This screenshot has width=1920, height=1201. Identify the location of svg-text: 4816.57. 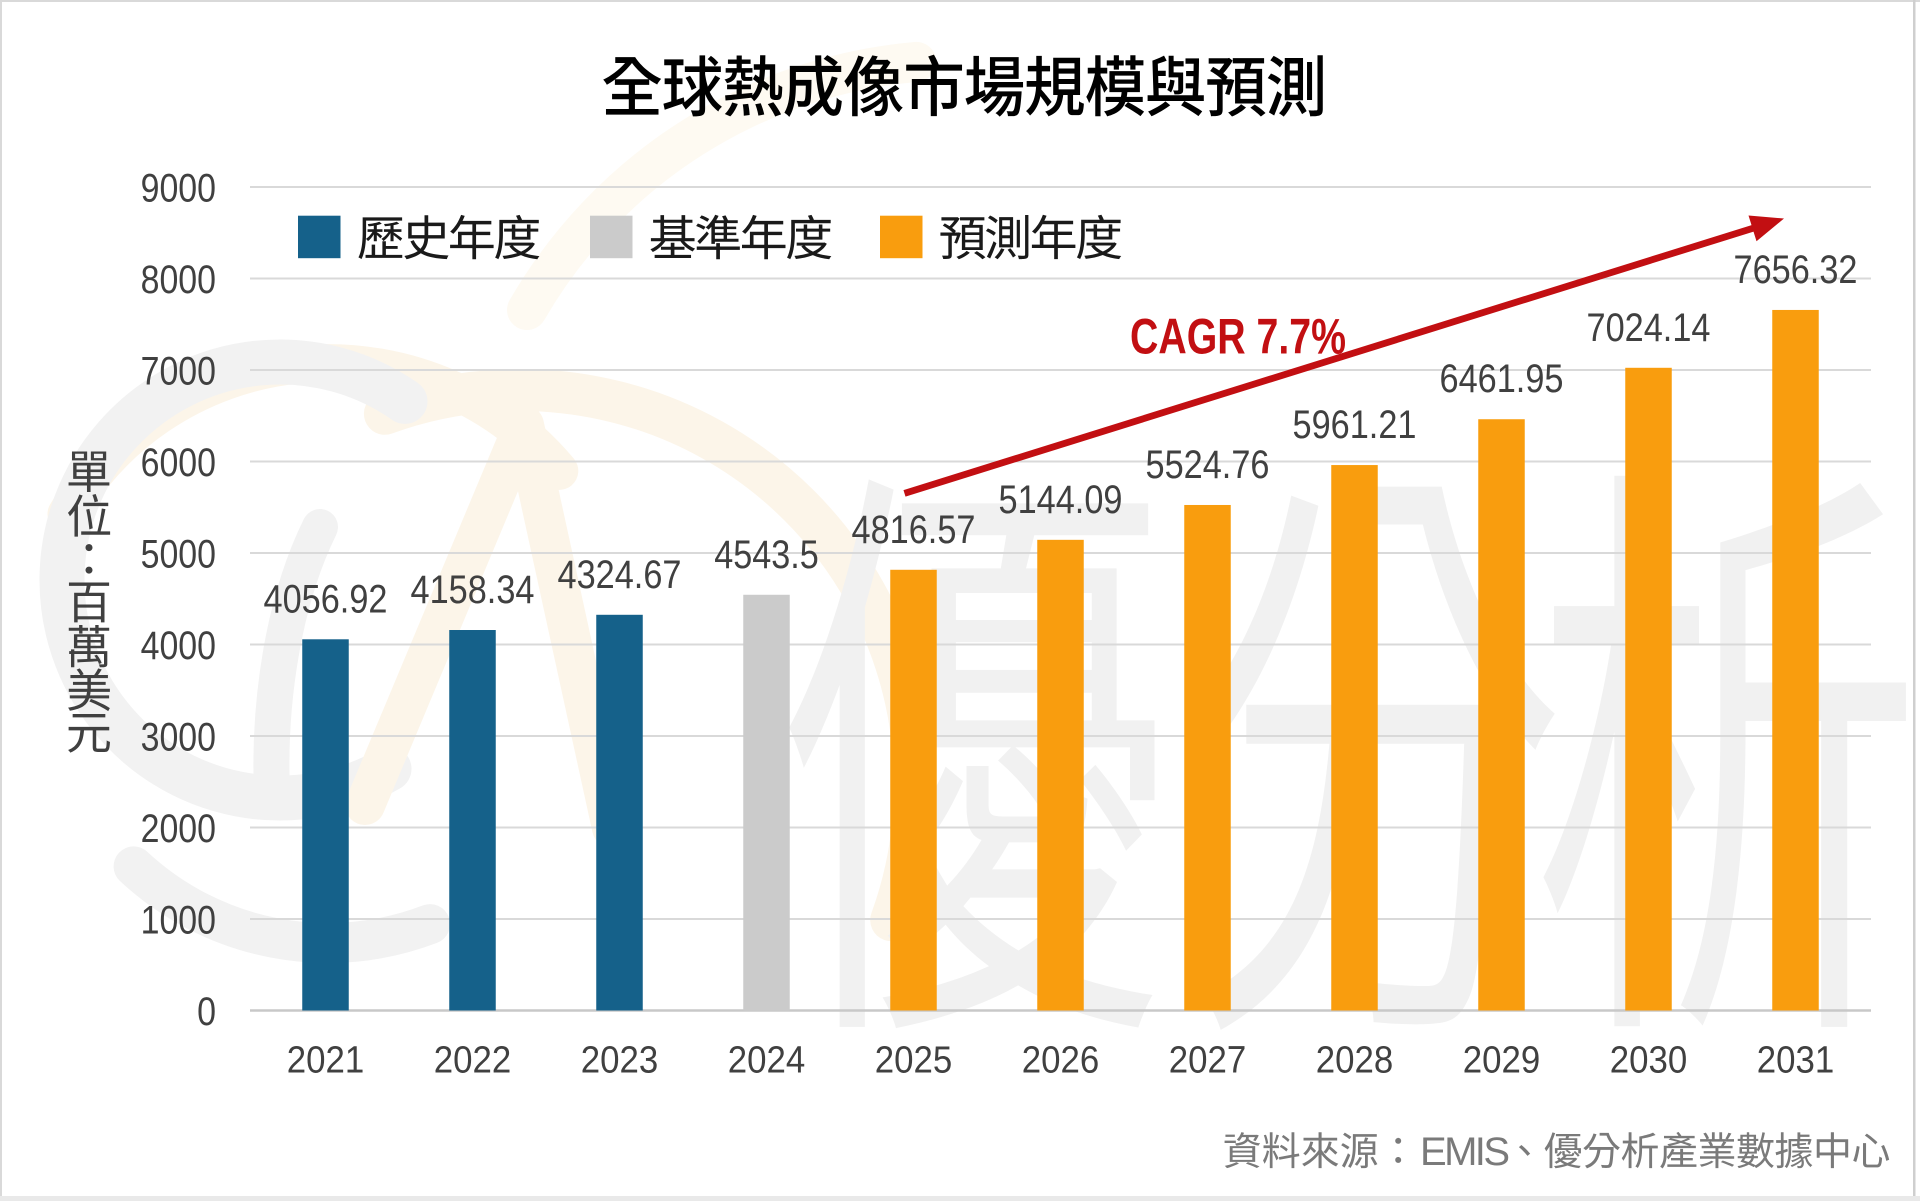
(914, 530).